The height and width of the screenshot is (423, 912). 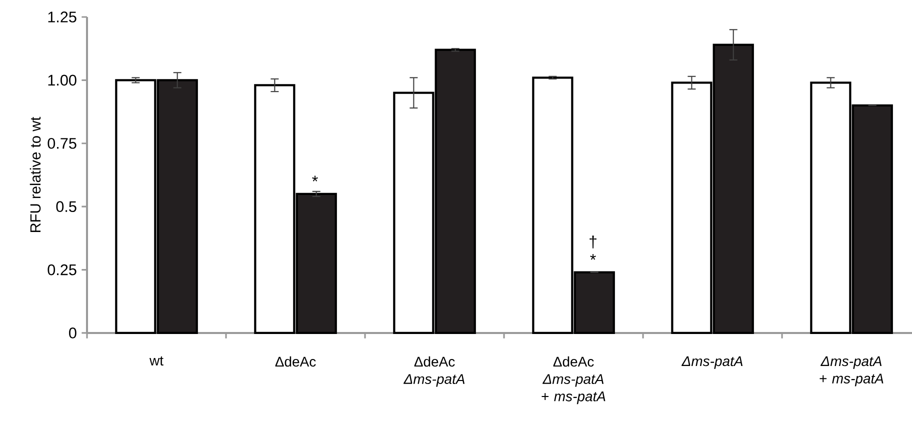 I want to click on x-tick-label: Δms-patA, so click(x=712, y=362).